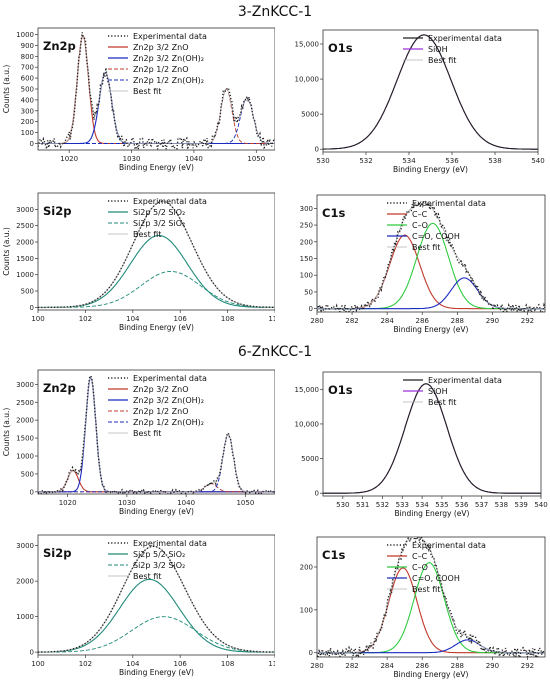 This screenshot has width=550, height=687. Describe the element at coordinates (27, 79) in the screenshot. I see `y-tick-label: 600` at that location.